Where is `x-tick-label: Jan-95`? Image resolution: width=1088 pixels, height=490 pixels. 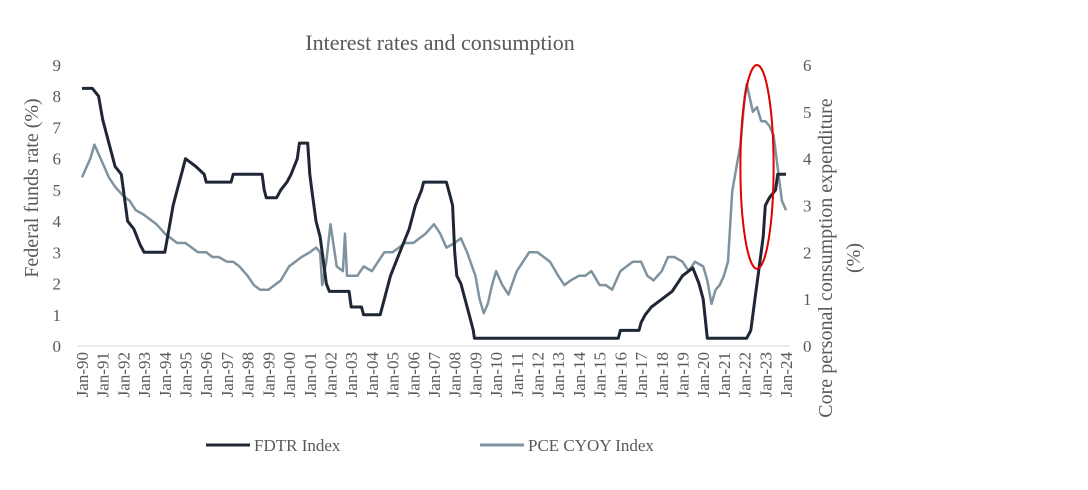 x-tick-label: Jan-95 is located at coordinates (186, 374).